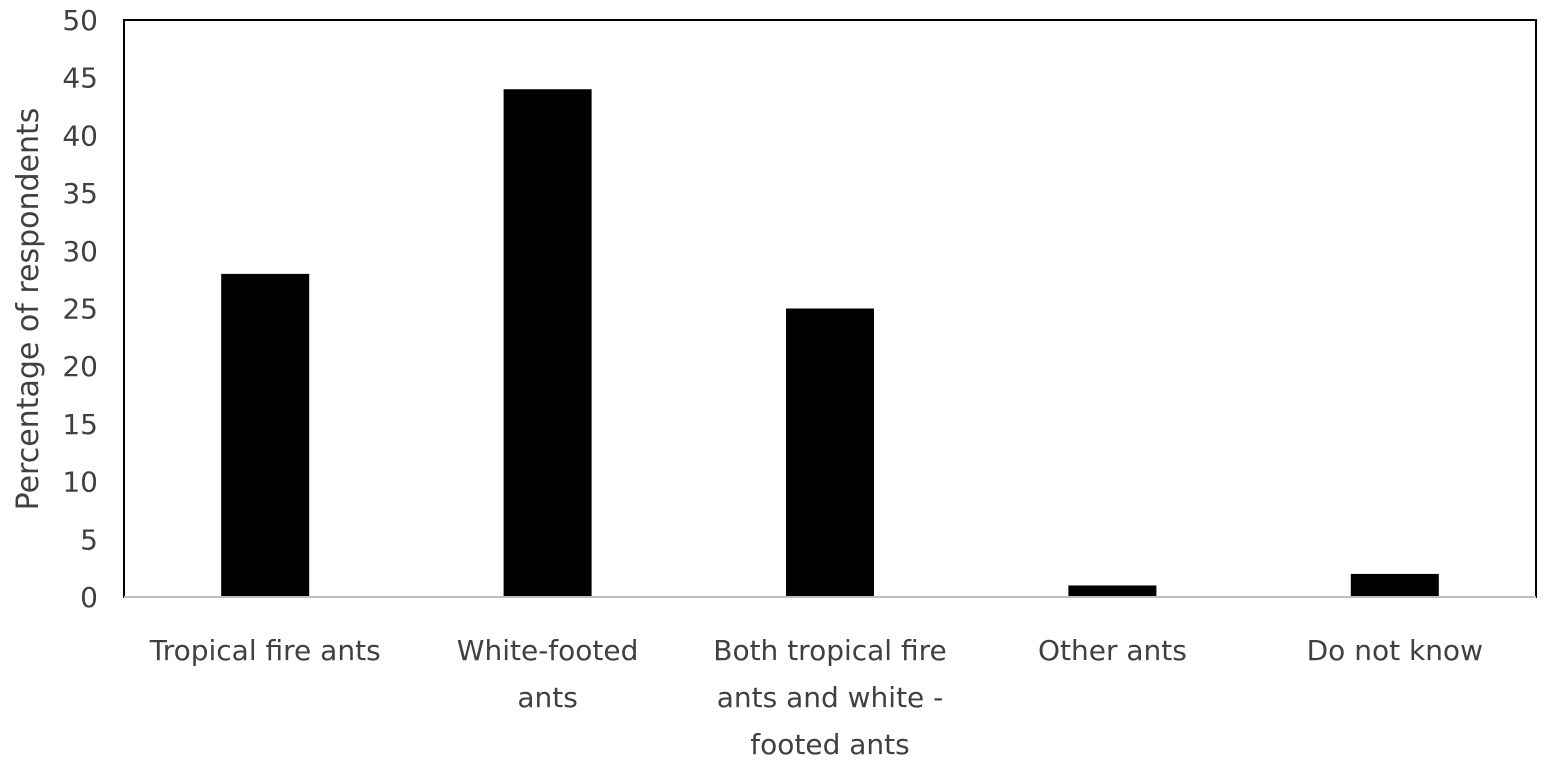  What do you see at coordinates (80, 424) in the screenshot?
I see `y-tick-label: 15` at bounding box center [80, 424].